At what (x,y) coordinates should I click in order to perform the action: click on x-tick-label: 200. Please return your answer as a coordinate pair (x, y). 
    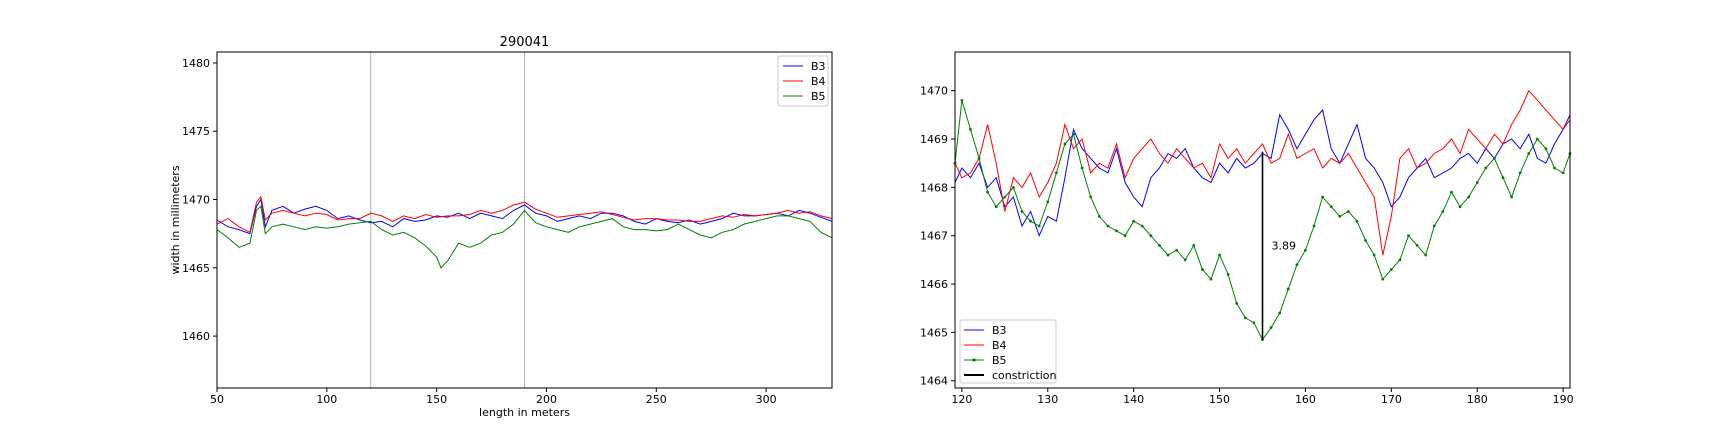
    Looking at the image, I should click on (546, 399).